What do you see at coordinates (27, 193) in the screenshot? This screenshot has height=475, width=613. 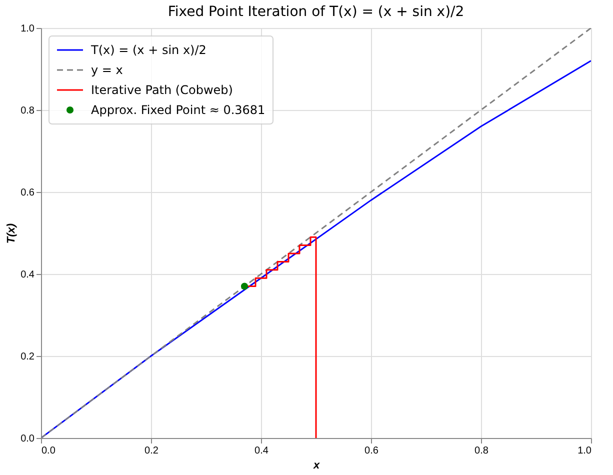 I see `y-tick-label: 0.6` at bounding box center [27, 193].